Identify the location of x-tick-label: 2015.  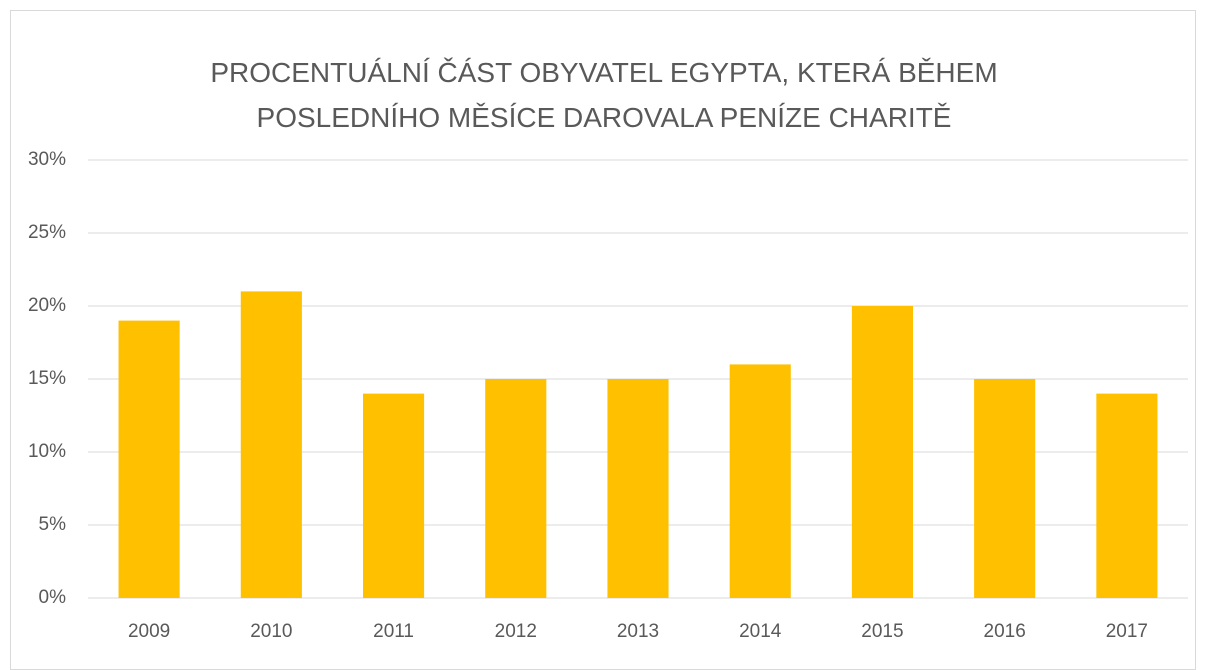
(882, 631).